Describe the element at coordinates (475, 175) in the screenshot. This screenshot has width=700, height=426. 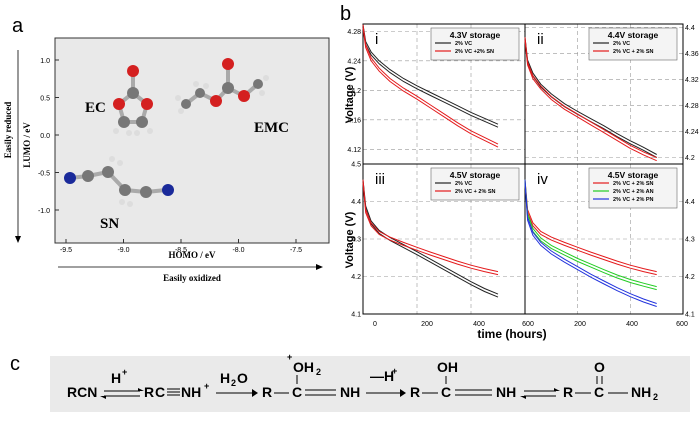
I see `legend-title: 4.5V storage` at that location.